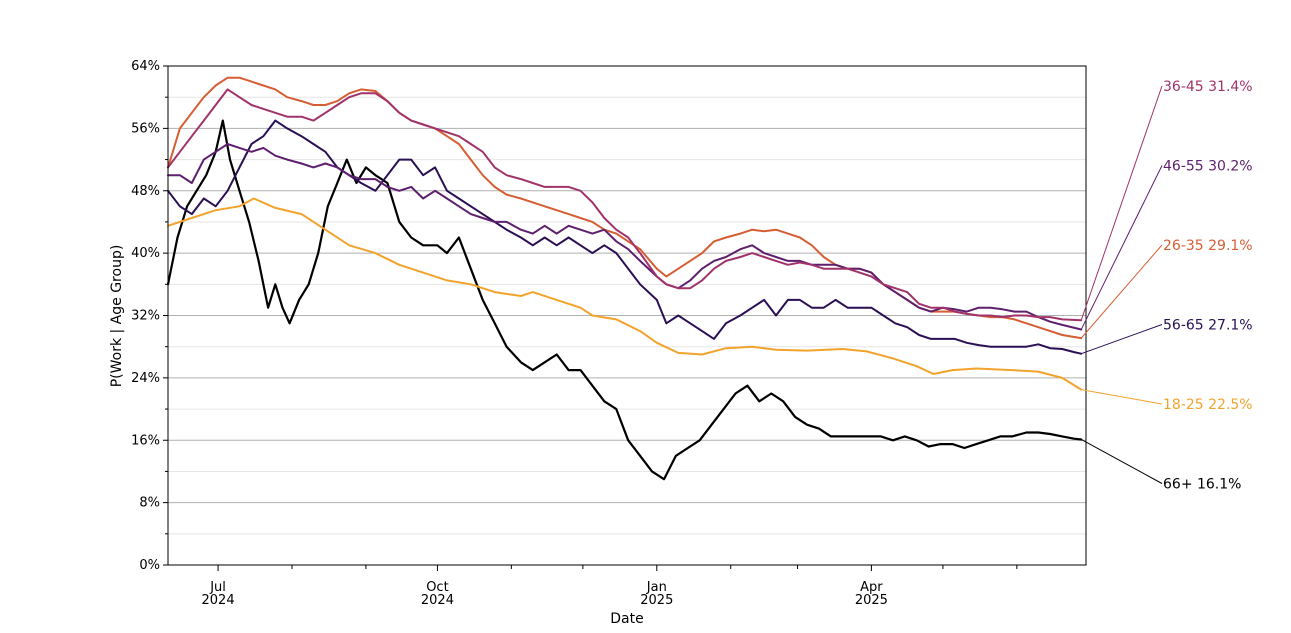 Image resolution: width=1291 pixels, height=633 pixels. What do you see at coordinates (1208, 246) in the screenshot?
I see `end-label-26-35: 26-35 29.1%` at bounding box center [1208, 246].